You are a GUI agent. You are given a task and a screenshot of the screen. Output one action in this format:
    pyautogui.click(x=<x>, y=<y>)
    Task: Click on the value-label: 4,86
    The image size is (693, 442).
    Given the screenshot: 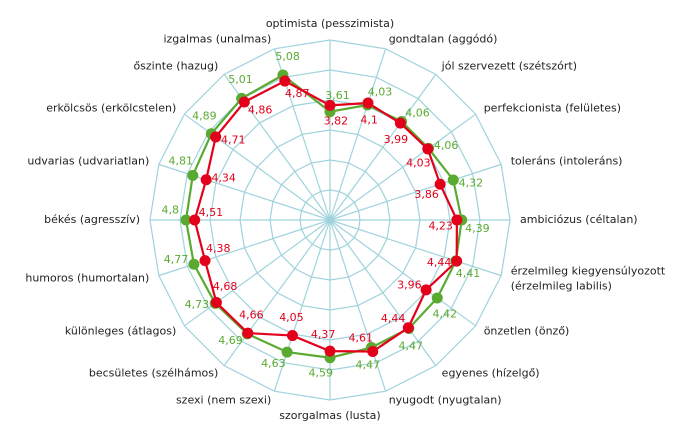 What is the action you would take?
    pyautogui.click(x=260, y=110)
    